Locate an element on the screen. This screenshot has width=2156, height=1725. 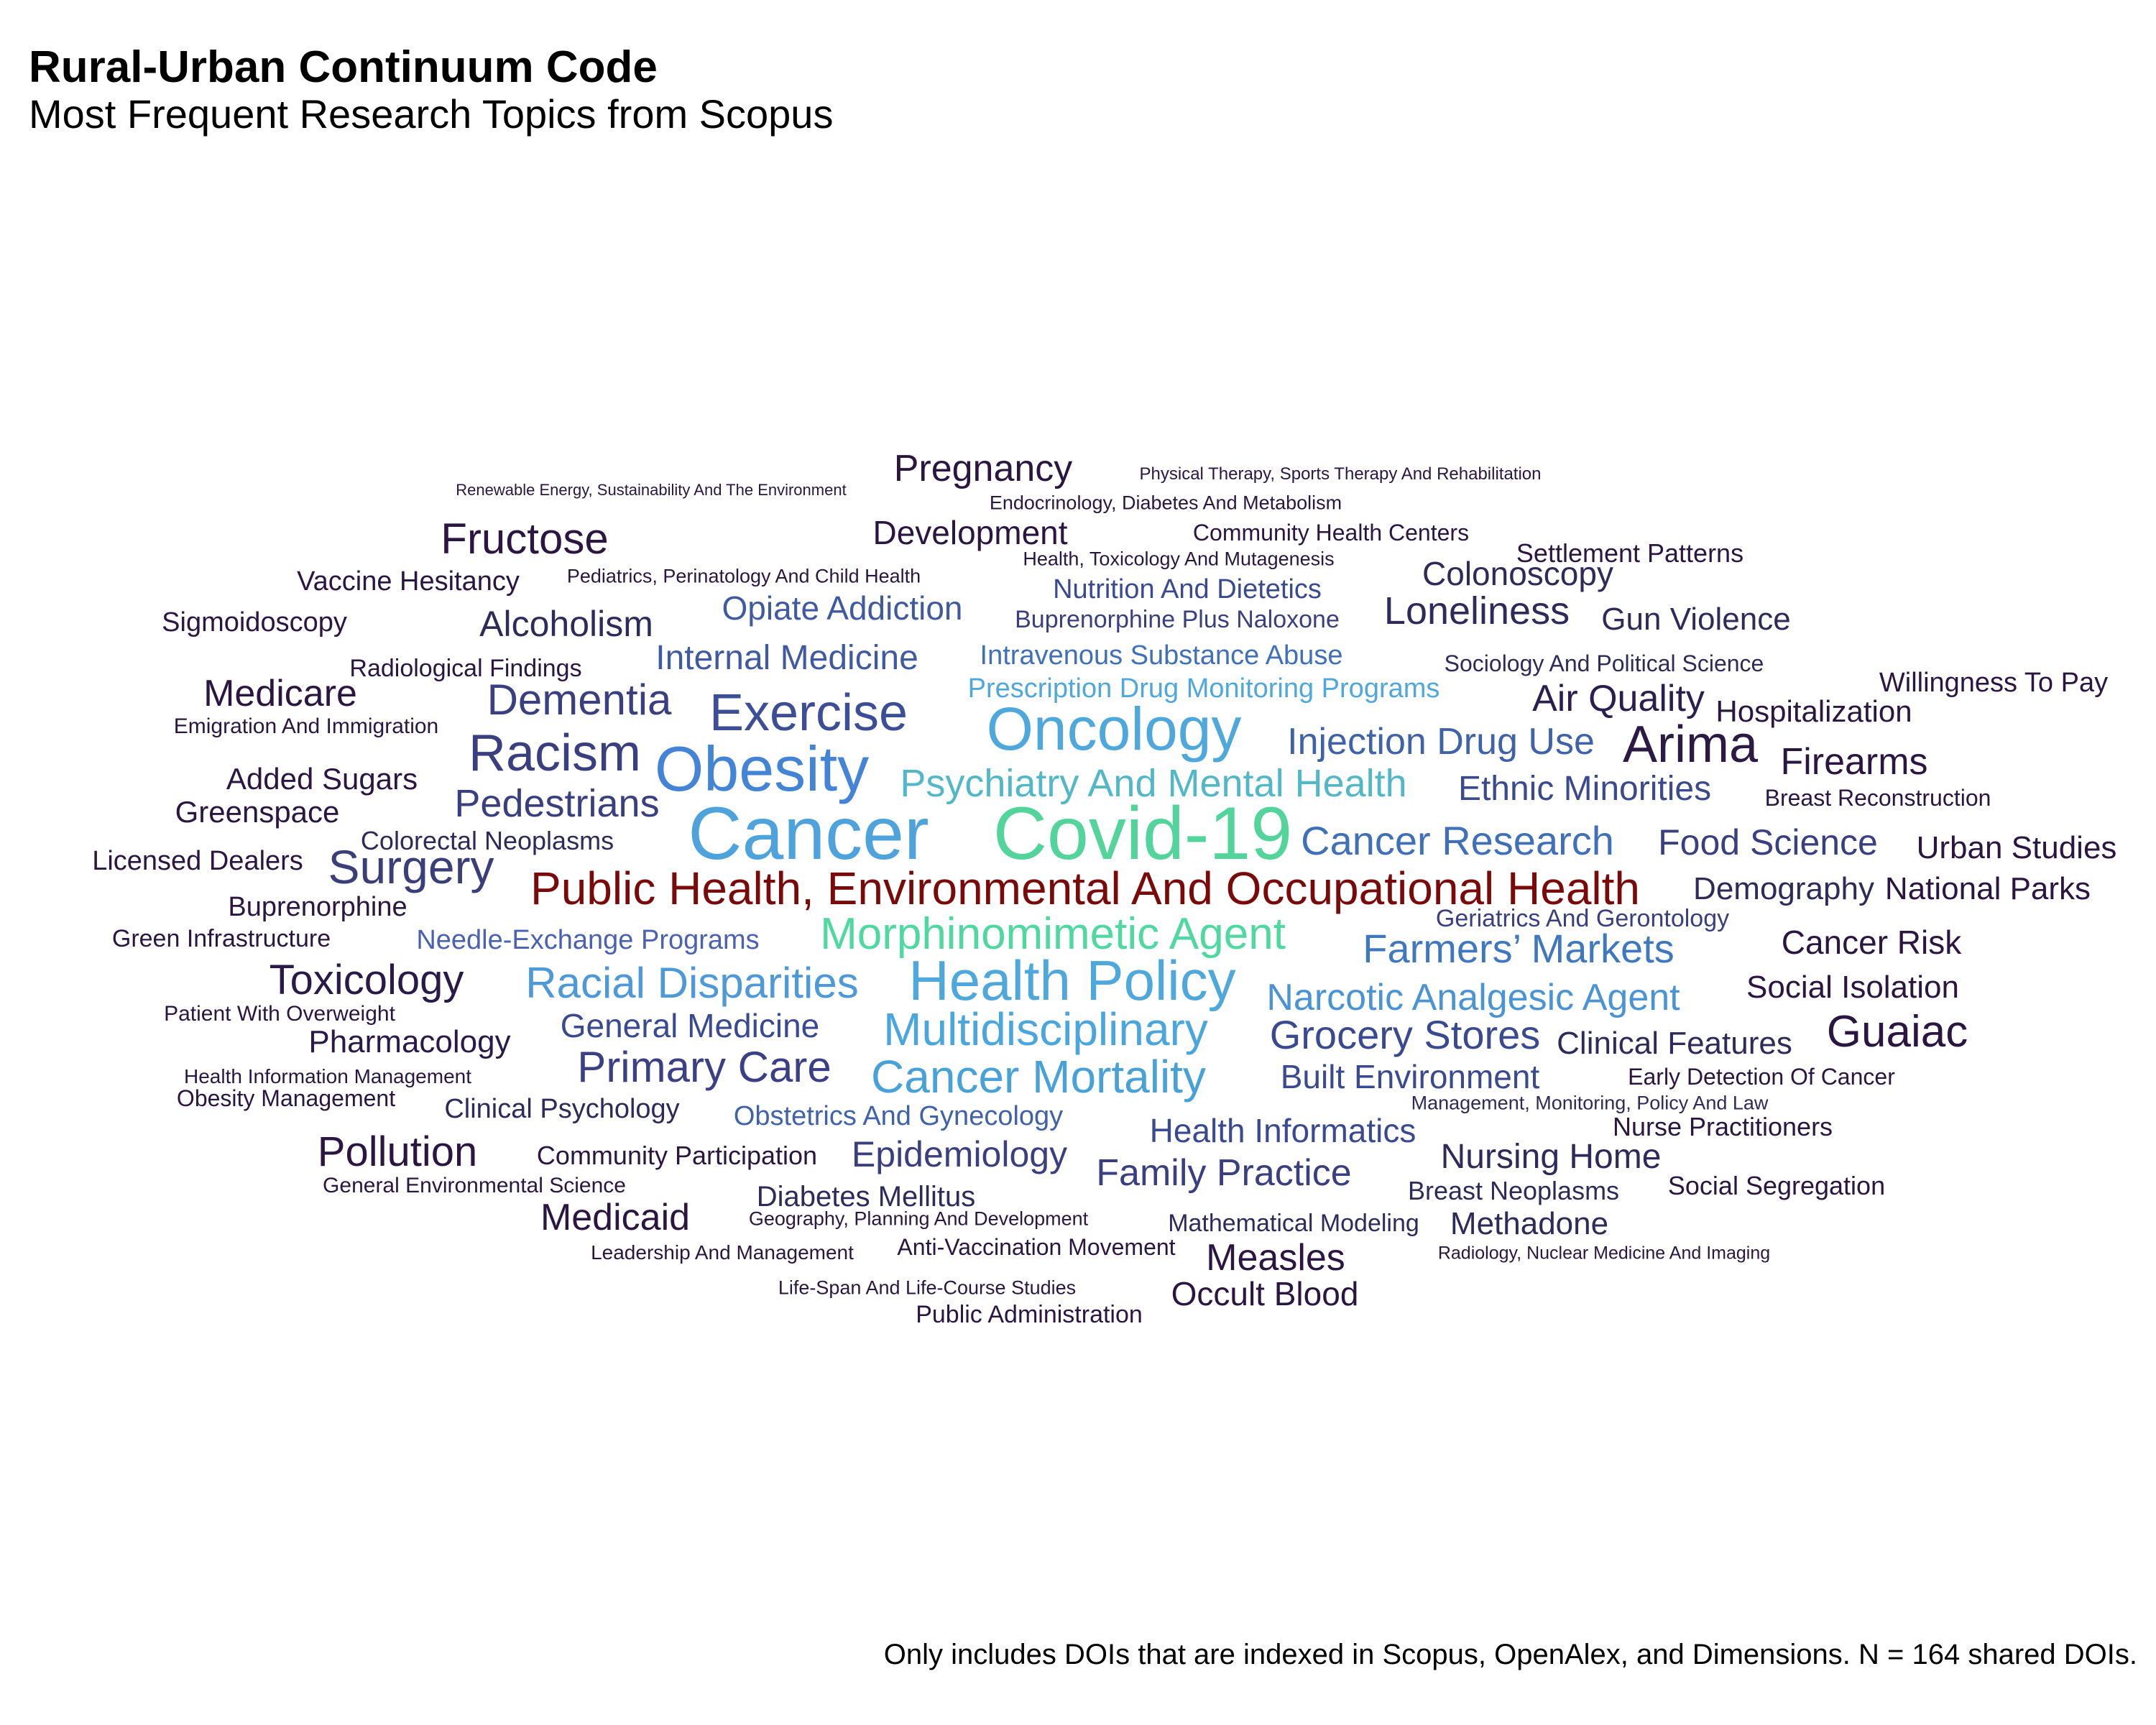
word-medicaid: Medicaid is located at coordinates (615, 1217).